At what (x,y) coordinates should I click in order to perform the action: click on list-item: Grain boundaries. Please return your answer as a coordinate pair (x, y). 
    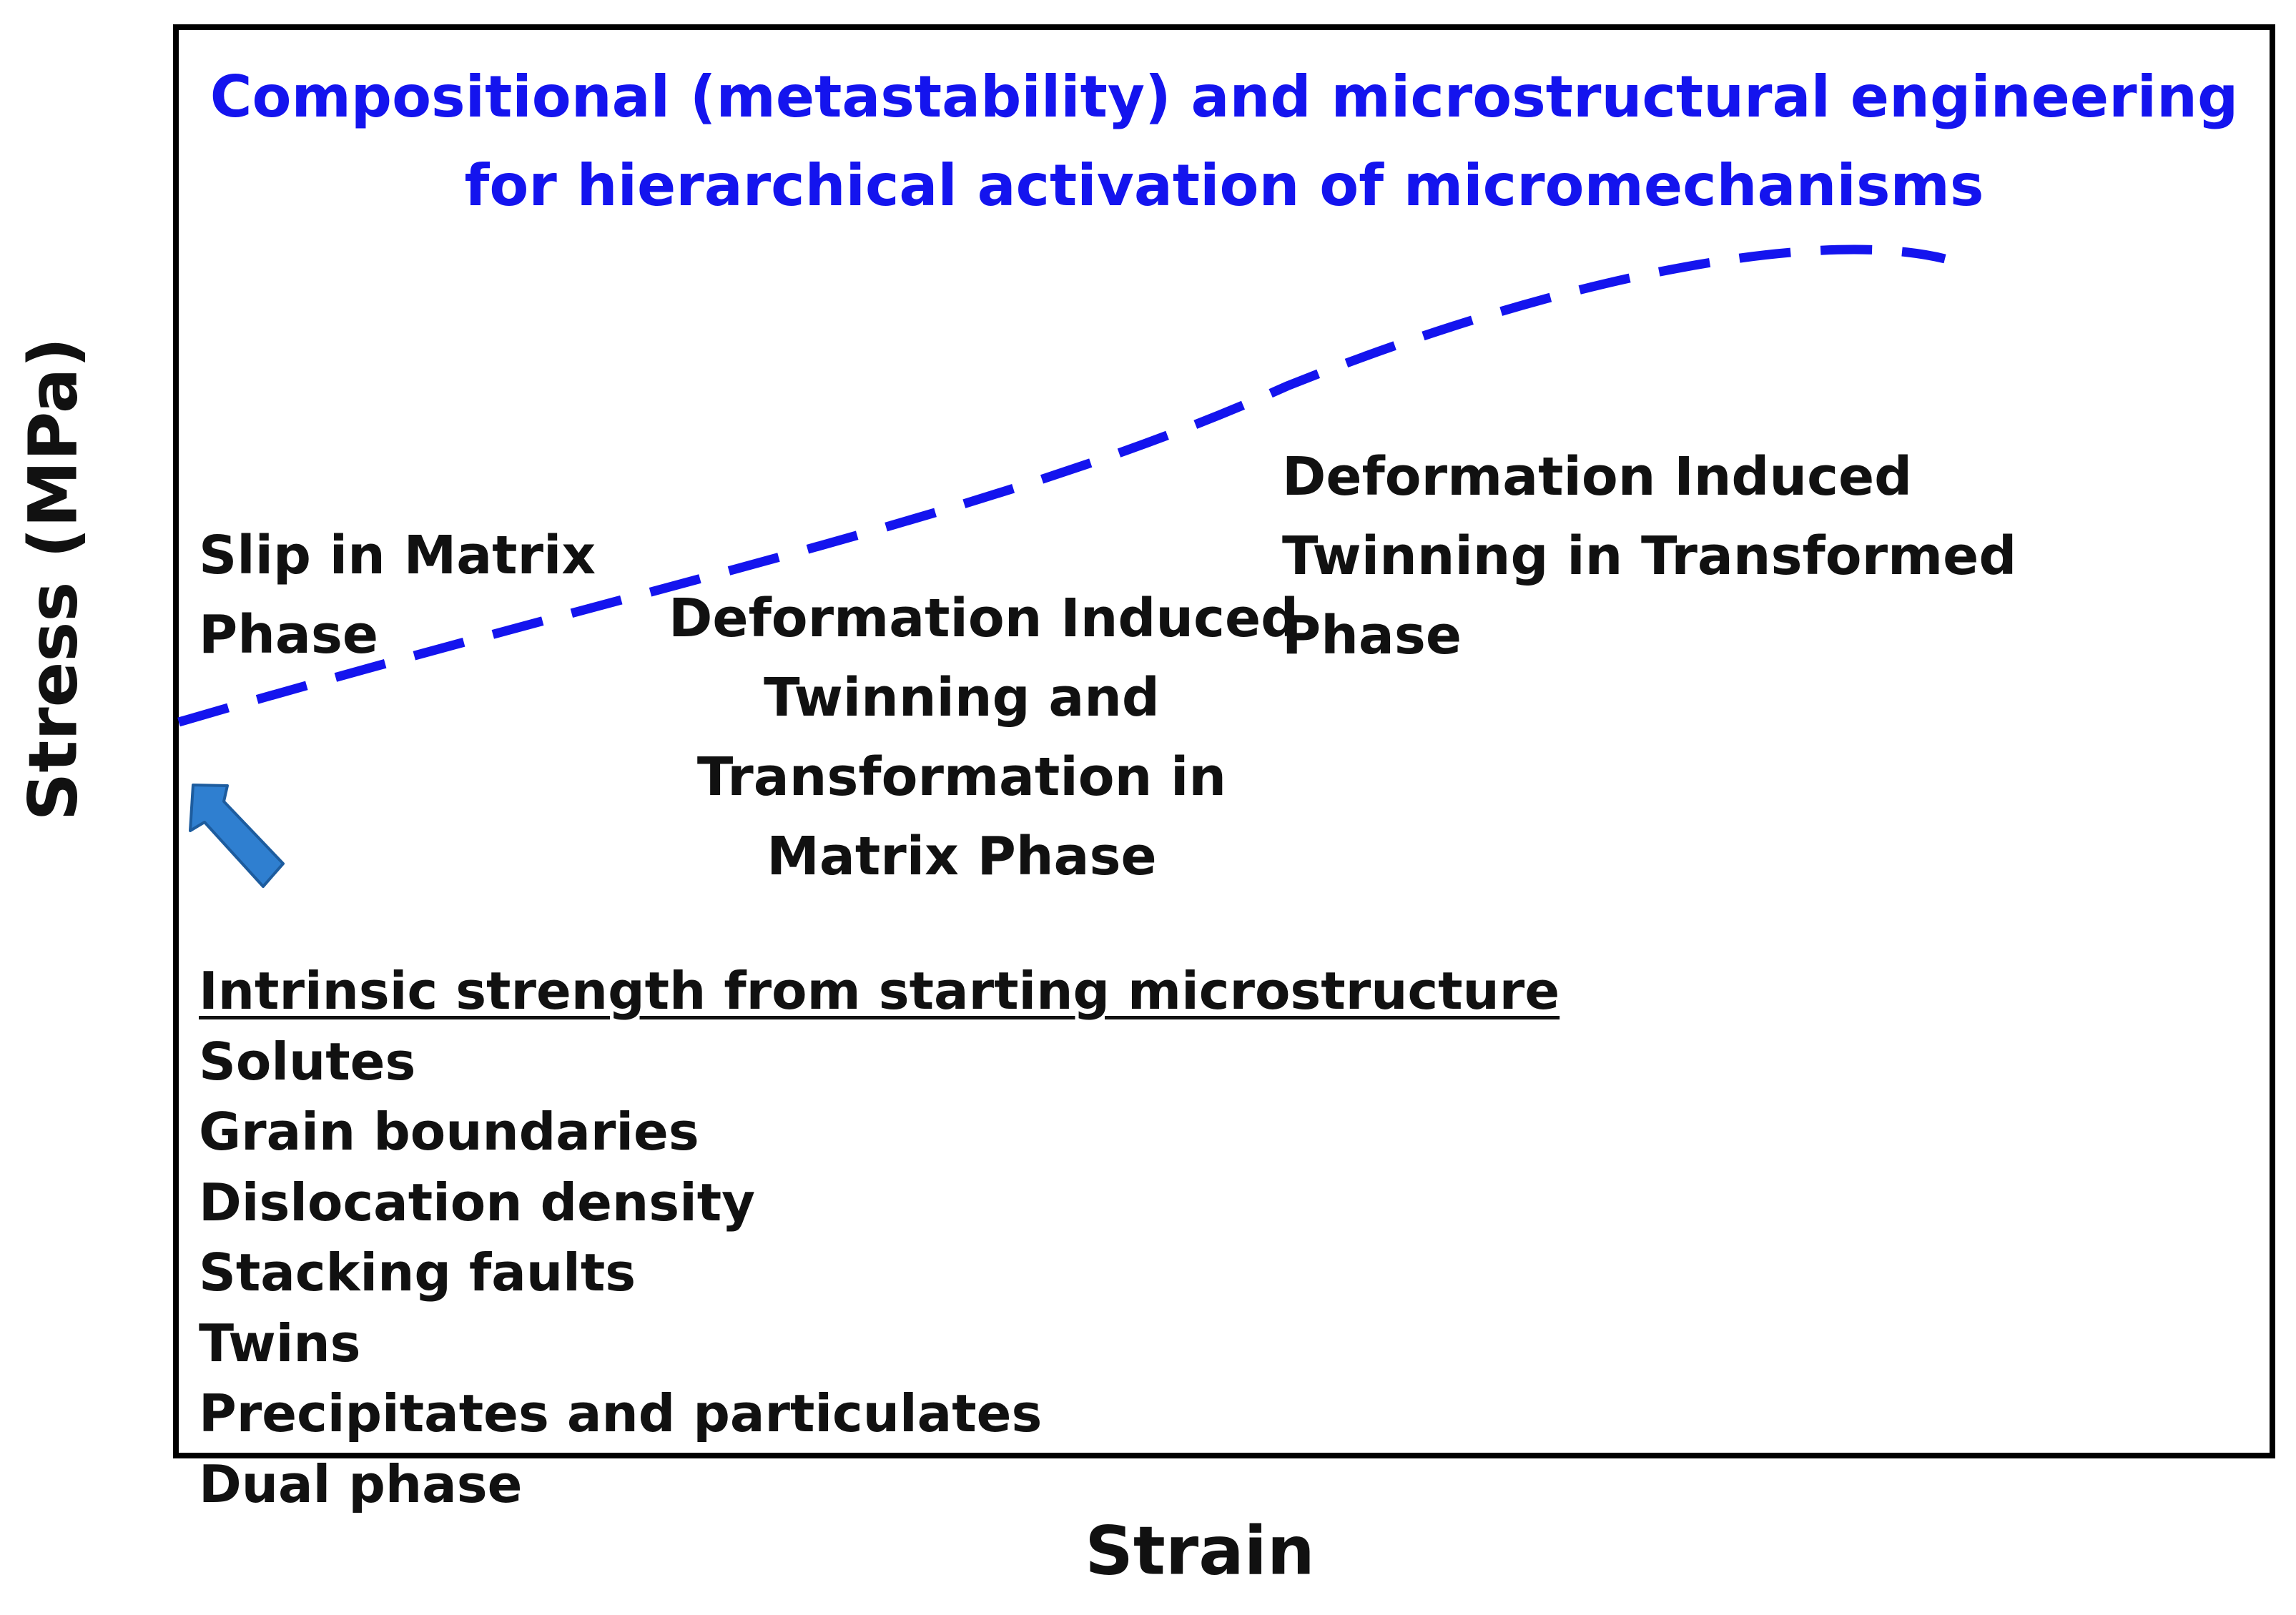
    Looking at the image, I should click on (449, 1132).